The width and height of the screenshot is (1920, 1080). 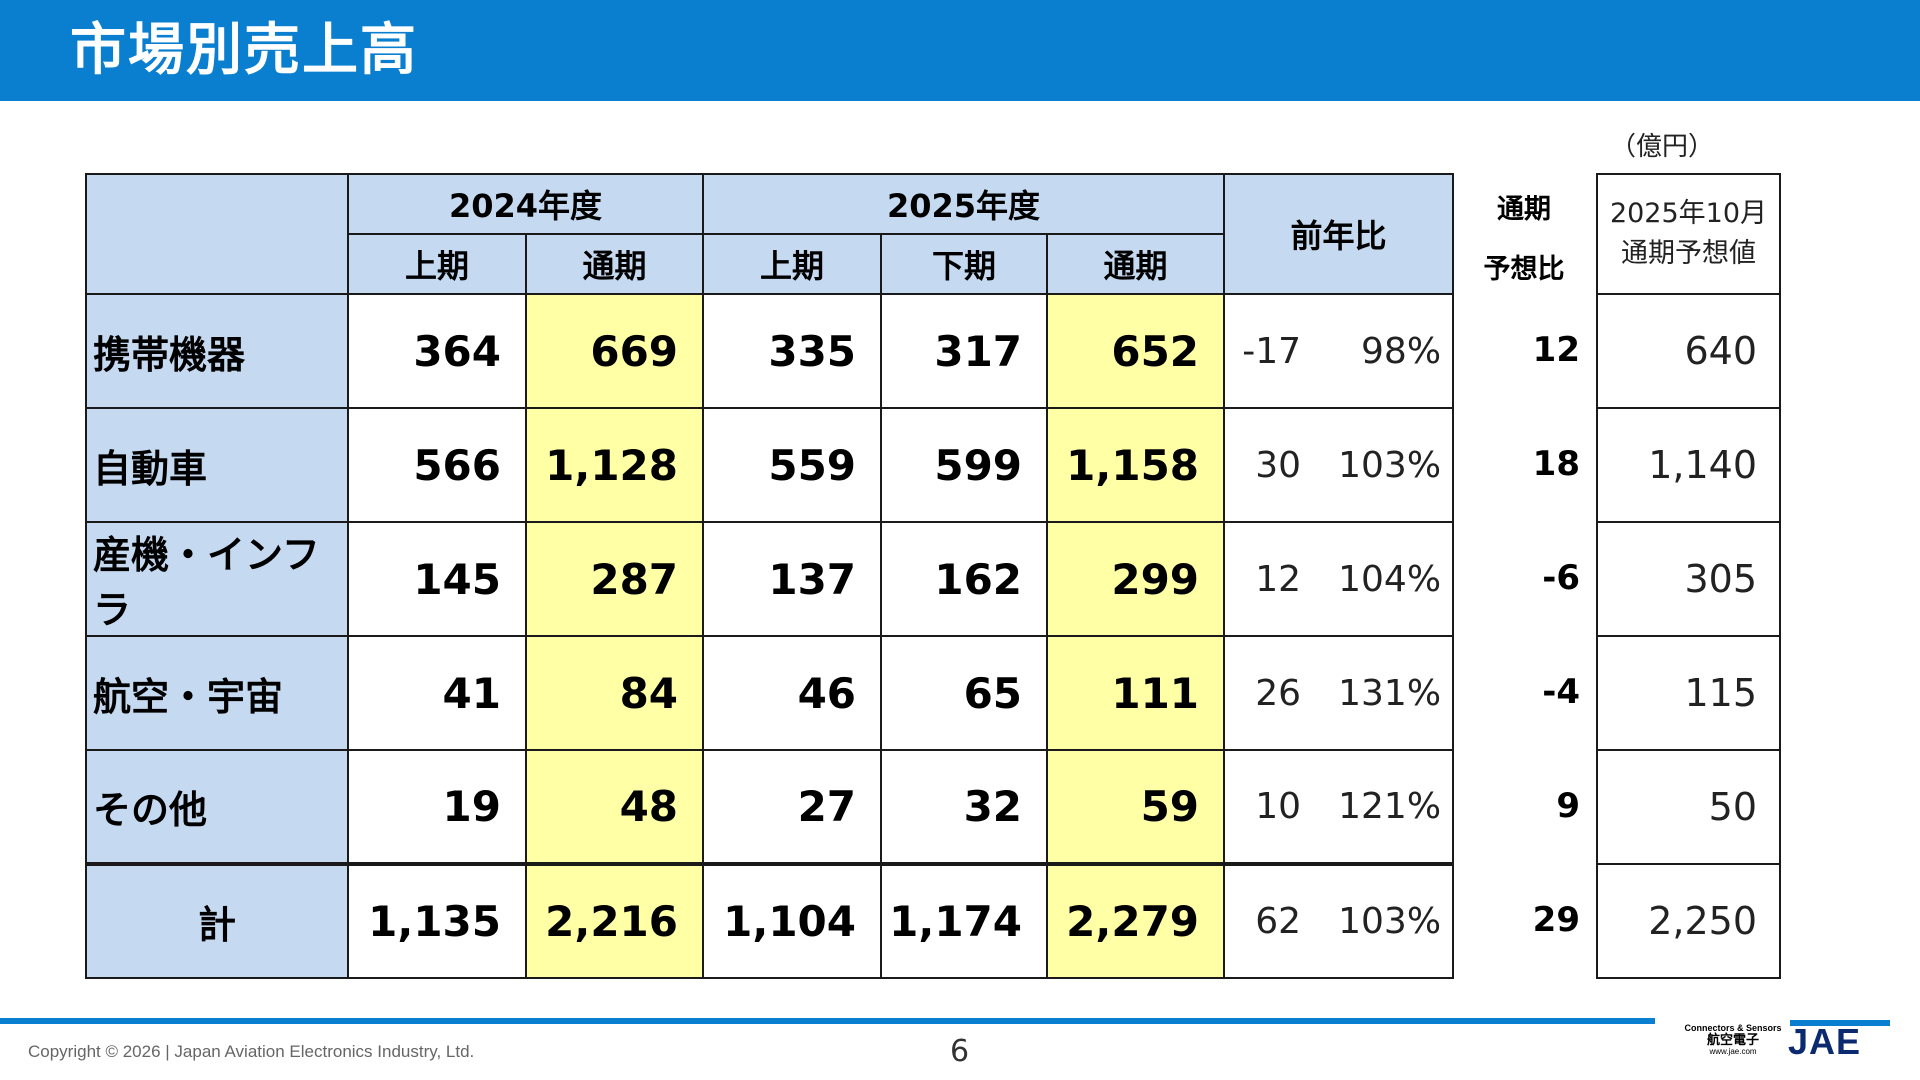 I want to click on fy25-h2-value: 32, so click(x=964, y=807).